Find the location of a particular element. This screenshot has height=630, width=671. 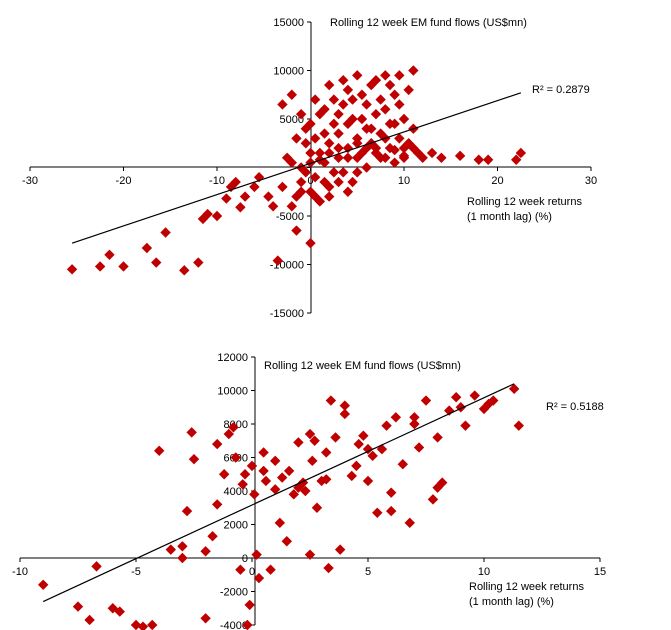

chart-1-r-squared: R² = 0.2879 is located at coordinates (561, 90).